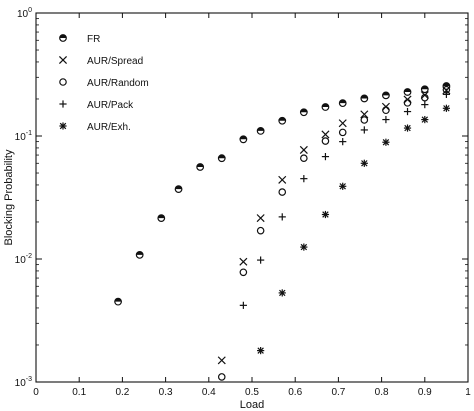  I want to click on x-tick-label: 0.8, so click(382, 392).